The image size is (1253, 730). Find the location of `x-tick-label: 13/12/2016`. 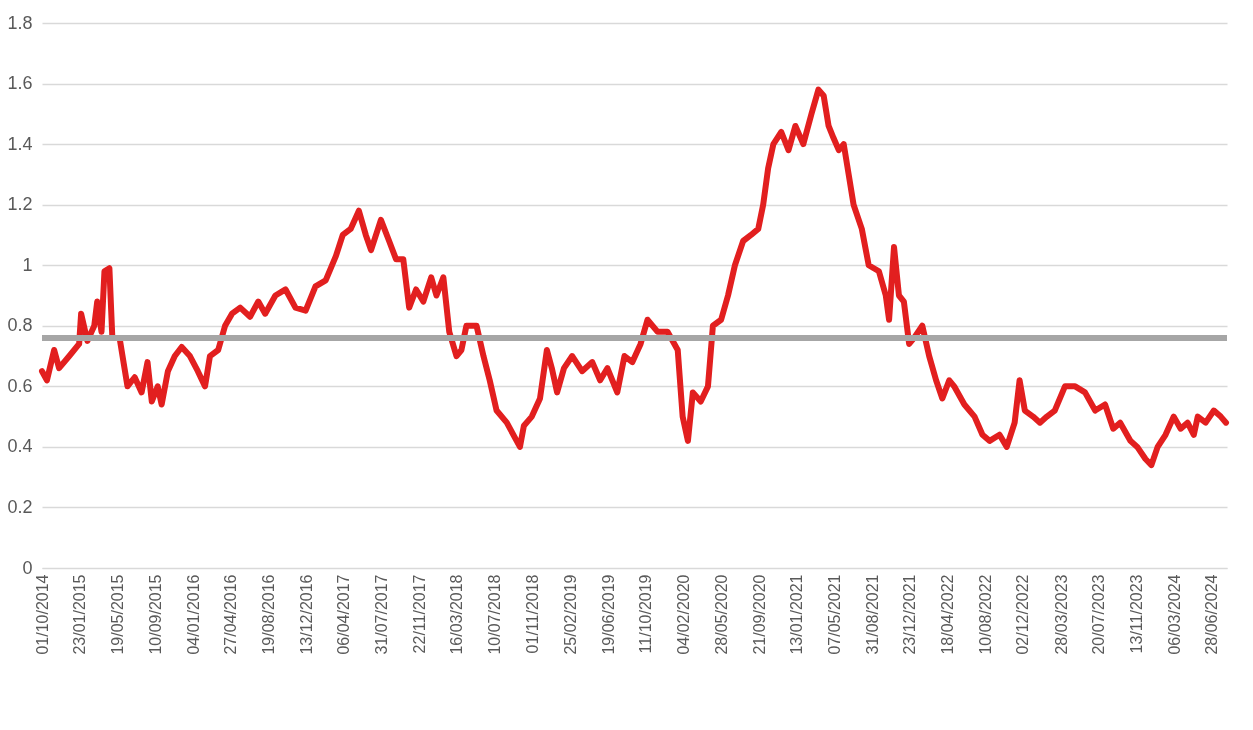

x-tick-label: 13/12/2016 is located at coordinates (306, 614).